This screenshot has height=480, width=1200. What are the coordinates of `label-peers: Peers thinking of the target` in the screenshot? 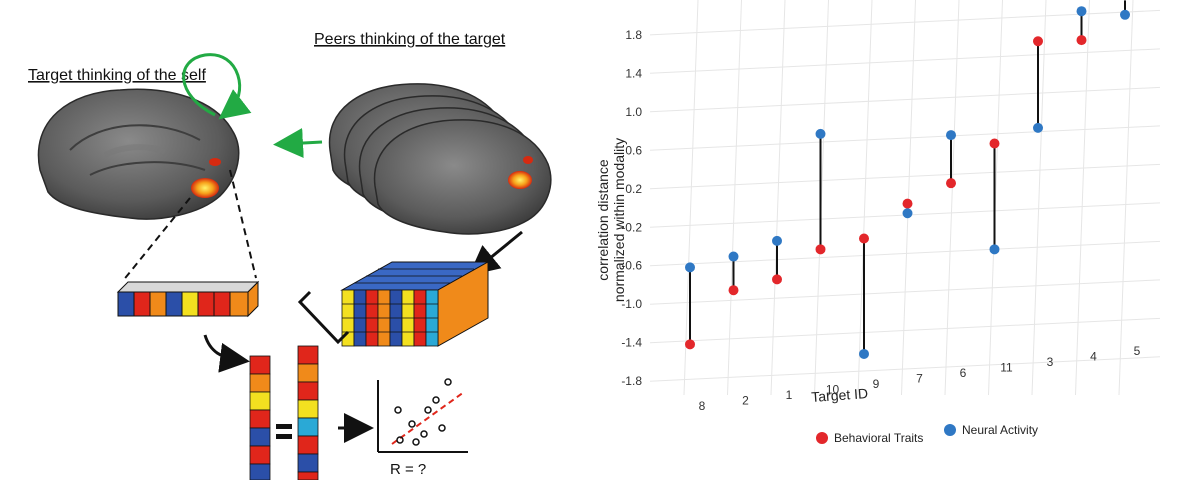 It's located at (410, 39).